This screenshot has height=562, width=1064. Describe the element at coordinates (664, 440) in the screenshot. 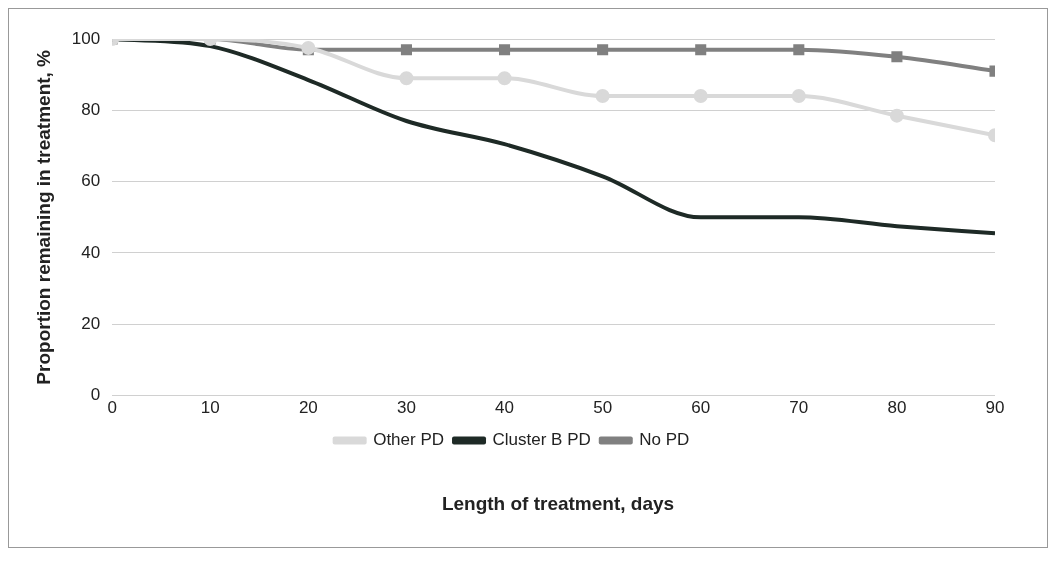

I see `legend-label: No PD` at that location.